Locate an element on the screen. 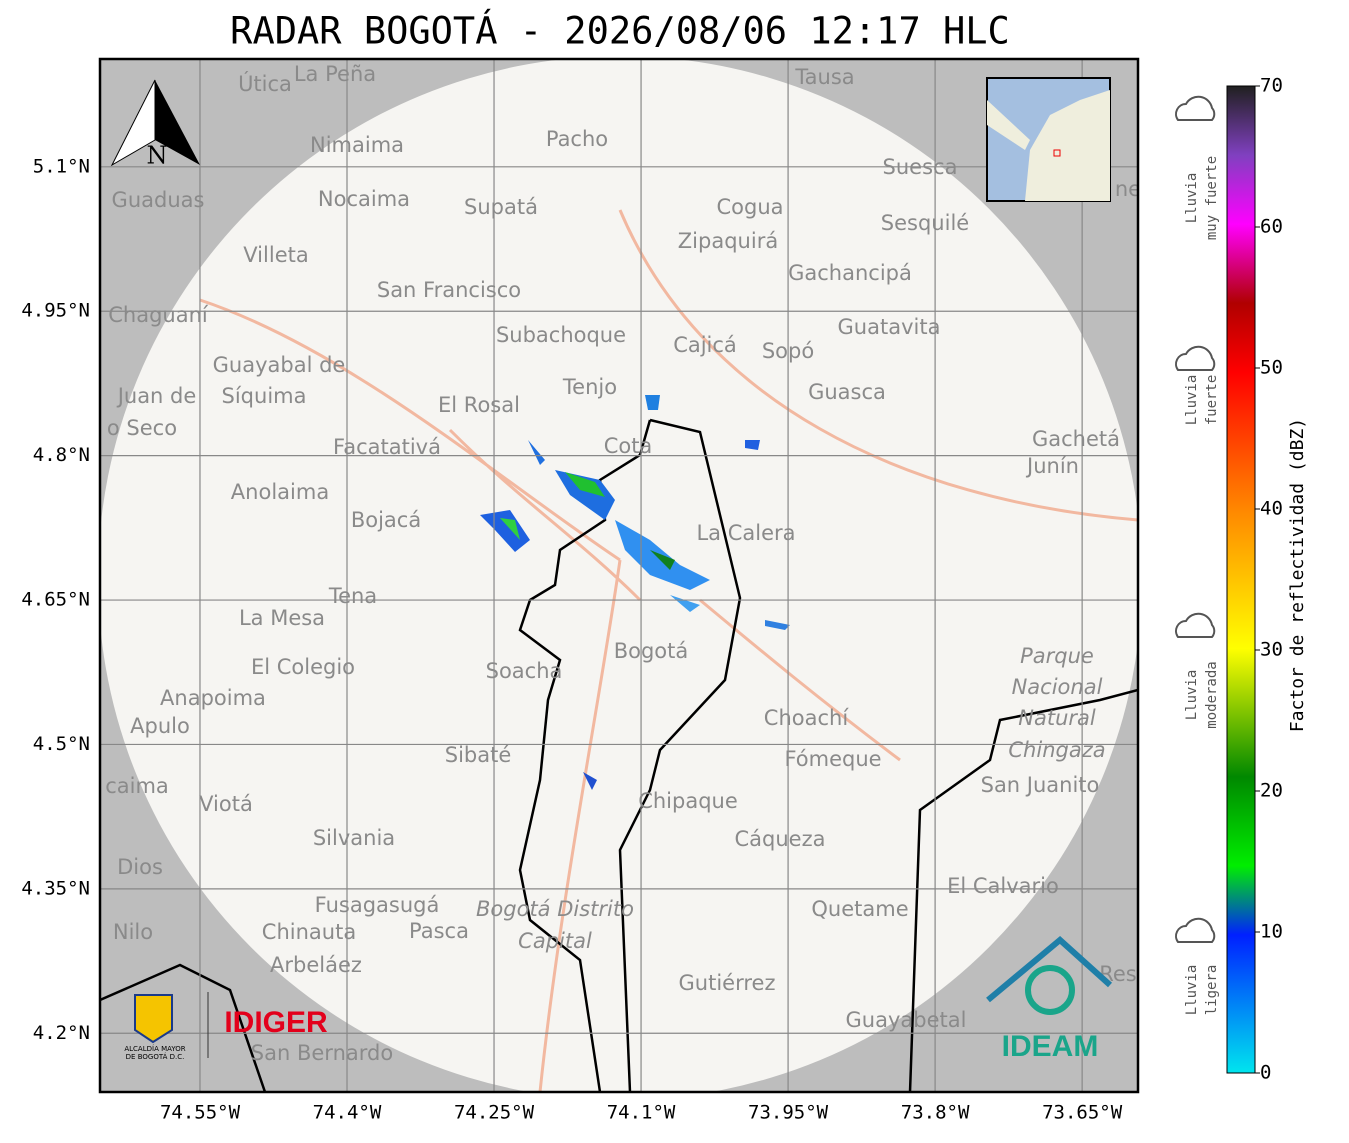 The image size is (1349, 1143). place-label: Bogotá Distrito is located at coordinates (555, 909).